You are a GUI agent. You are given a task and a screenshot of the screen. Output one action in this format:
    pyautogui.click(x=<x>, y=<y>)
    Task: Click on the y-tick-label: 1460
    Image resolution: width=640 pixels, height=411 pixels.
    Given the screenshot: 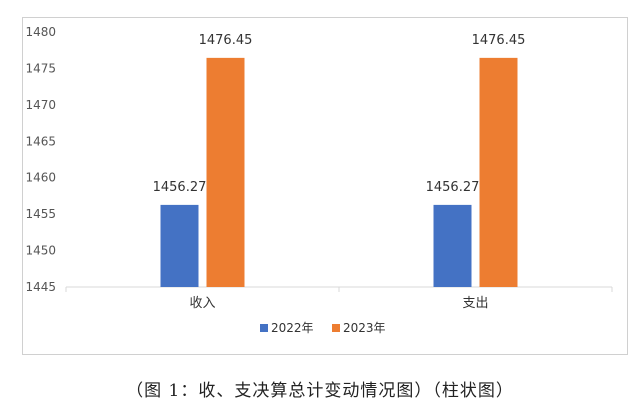 What is the action you would take?
    pyautogui.click(x=40, y=178)
    